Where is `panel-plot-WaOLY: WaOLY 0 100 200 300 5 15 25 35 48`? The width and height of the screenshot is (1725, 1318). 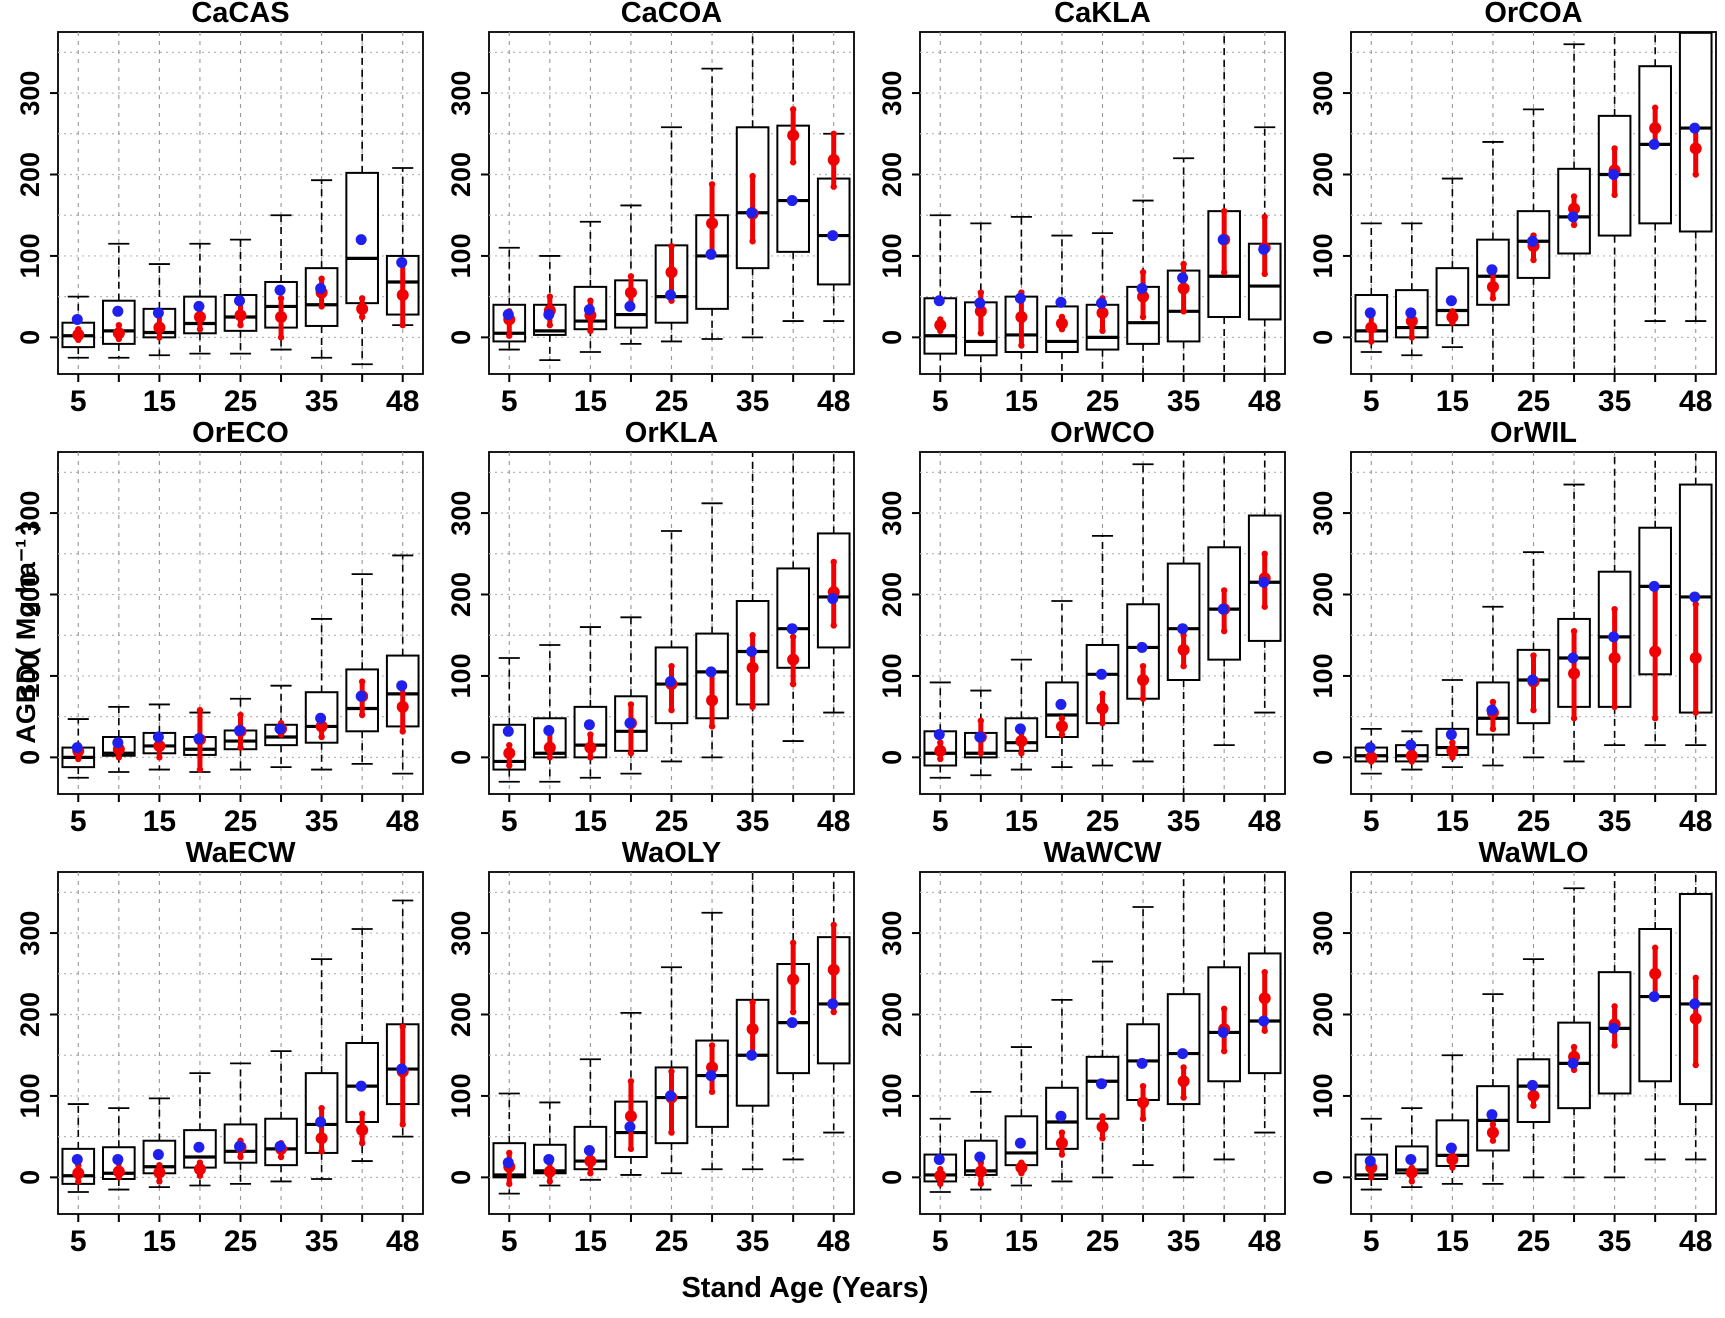
panel-plot-WaOLY: WaOLY 0 100 200 300 5 15 25 35 48 is located at coordinates (650, 1047).